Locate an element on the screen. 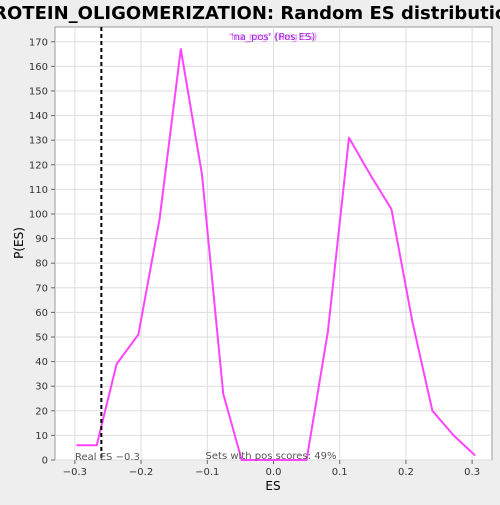 The height and width of the screenshot is (505, 500). x-tick-label: 0.1 is located at coordinates (340, 472).